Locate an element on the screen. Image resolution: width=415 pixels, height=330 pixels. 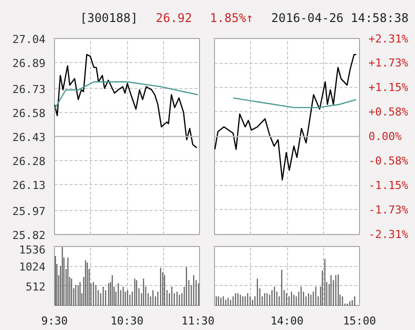
y2-tick-label: -2.31% is located at coordinates (388, 234).